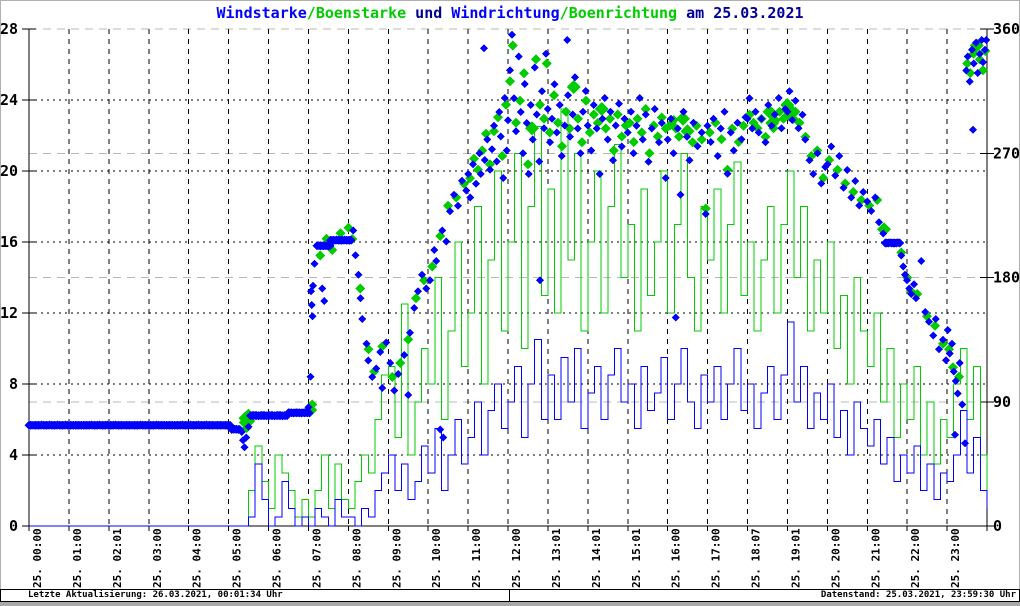 This screenshot has height=606, width=1020. Describe the element at coordinates (915, 558) in the screenshot. I see `svg-text: 25. 22:00` at that location.